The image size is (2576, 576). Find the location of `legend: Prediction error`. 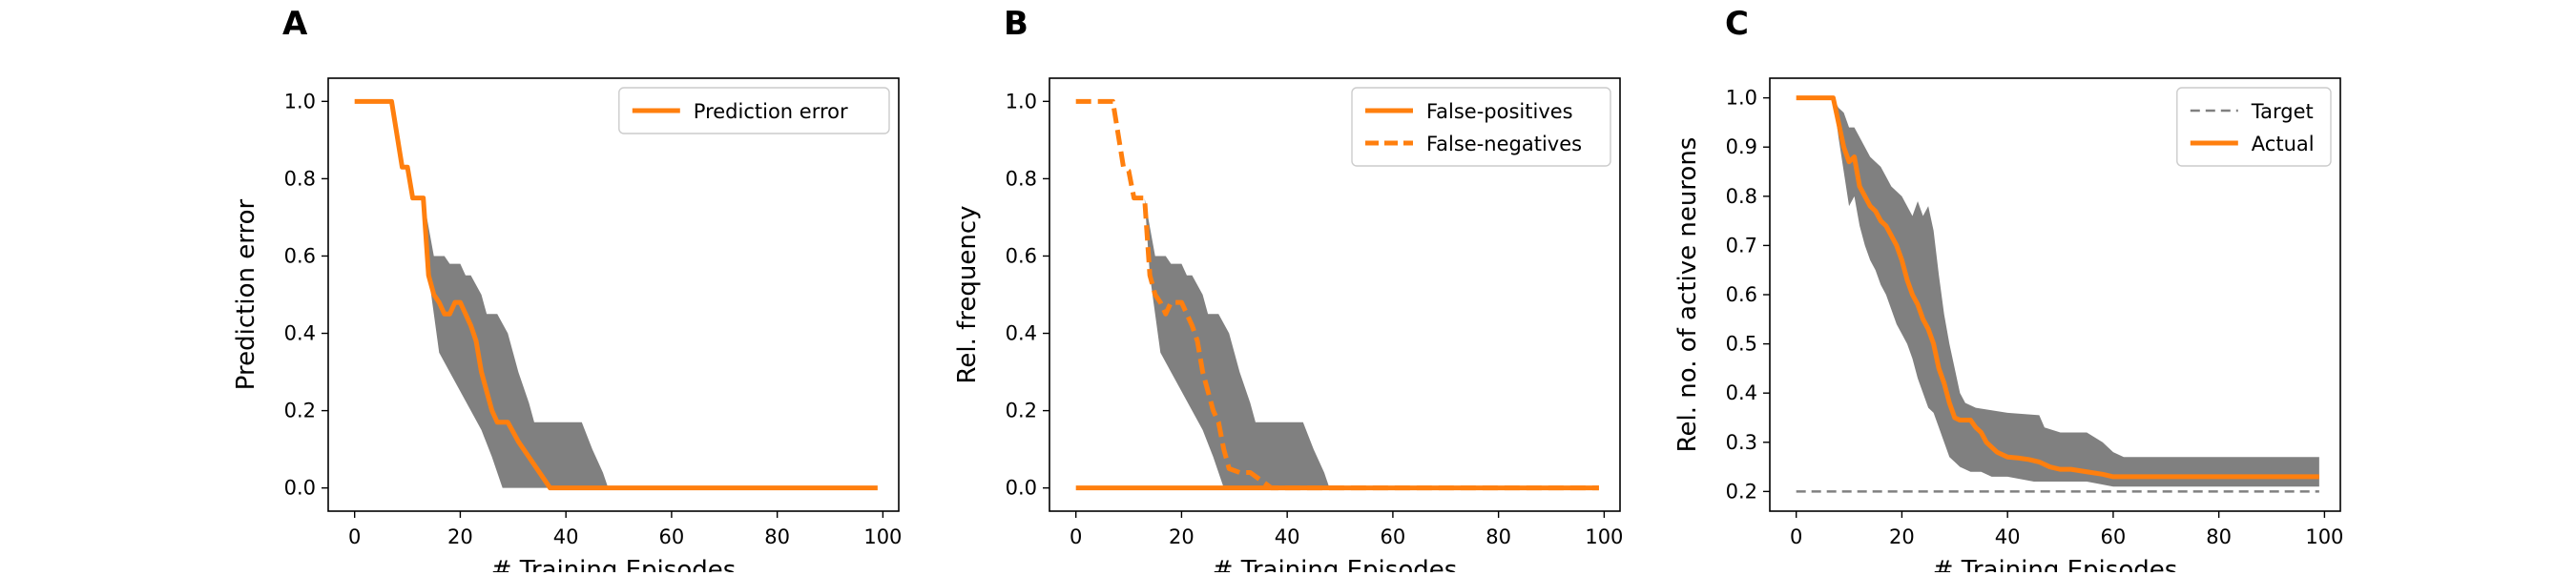

legend: Prediction error is located at coordinates (754, 110).